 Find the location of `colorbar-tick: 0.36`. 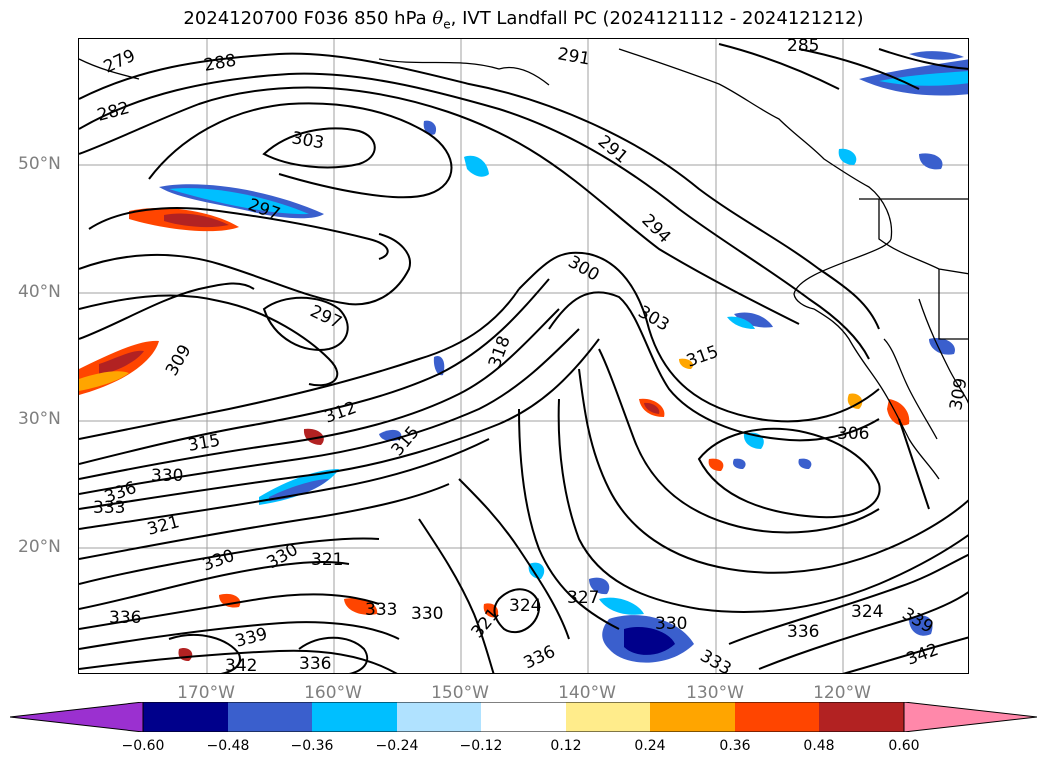

colorbar-tick: 0.36 is located at coordinates (735, 746).